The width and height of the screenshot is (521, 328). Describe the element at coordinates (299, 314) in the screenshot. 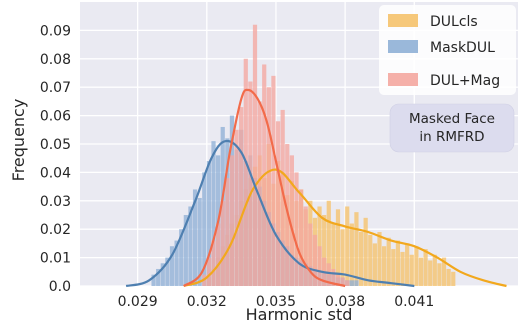

I see `x-axis-label: Harmonic std` at that location.